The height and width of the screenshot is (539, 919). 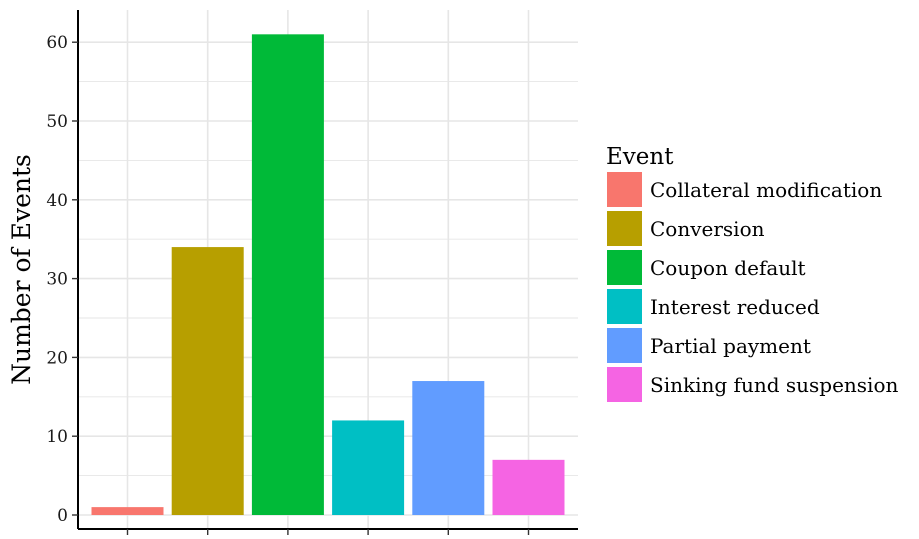 I want to click on y-tick-label: 60, so click(x=57, y=43).